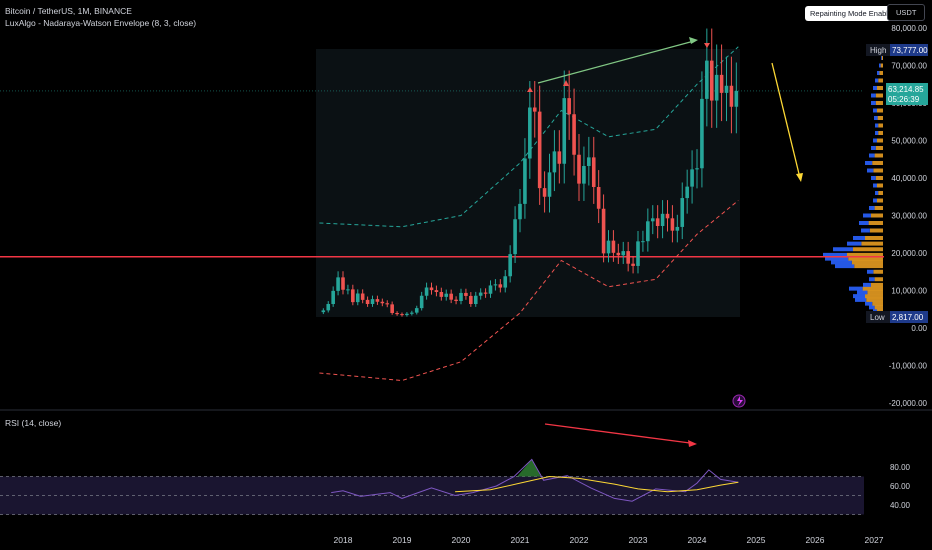 This screenshot has height=550, width=932. What do you see at coordinates (878, 317) in the screenshot?
I see `low-tag-label-bg` at bounding box center [878, 317].